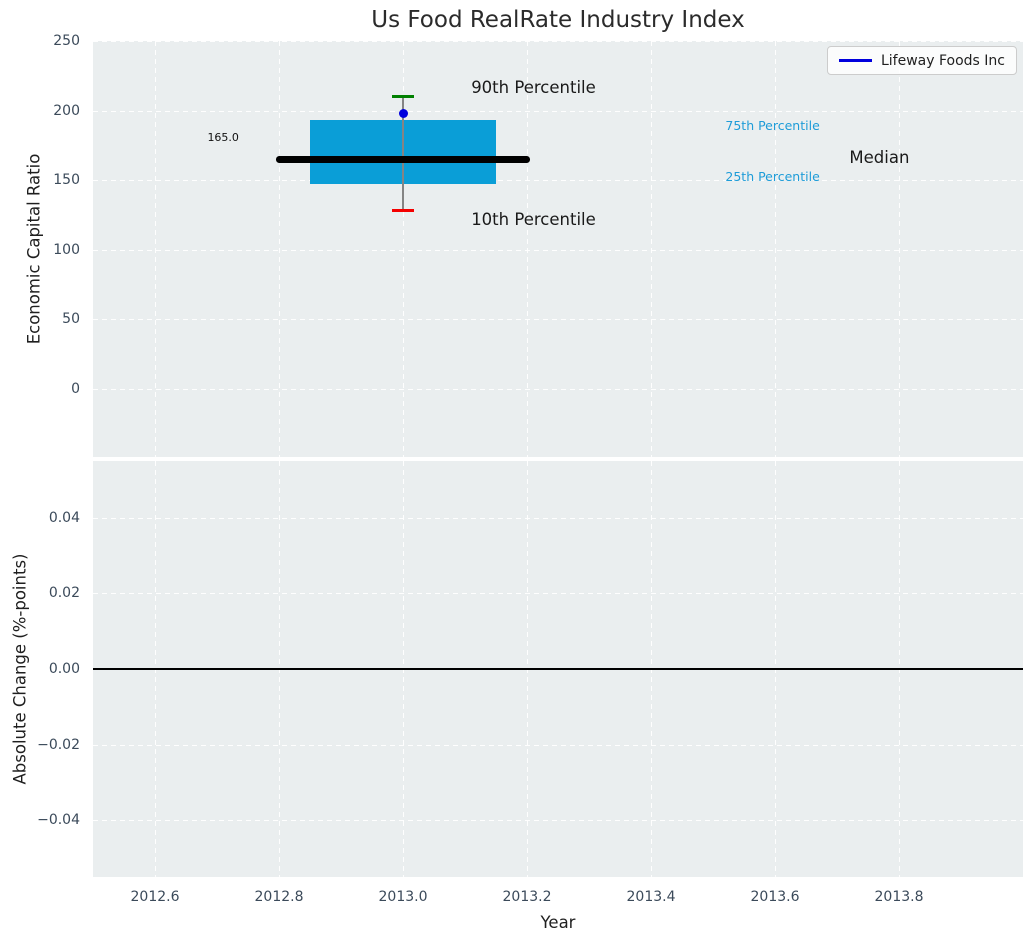 This screenshot has height=942, width=1034. What do you see at coordinates (403, 897) in the screenshot?
I see `x-tick-label: 2013.0` at bounding box center [403, 897].